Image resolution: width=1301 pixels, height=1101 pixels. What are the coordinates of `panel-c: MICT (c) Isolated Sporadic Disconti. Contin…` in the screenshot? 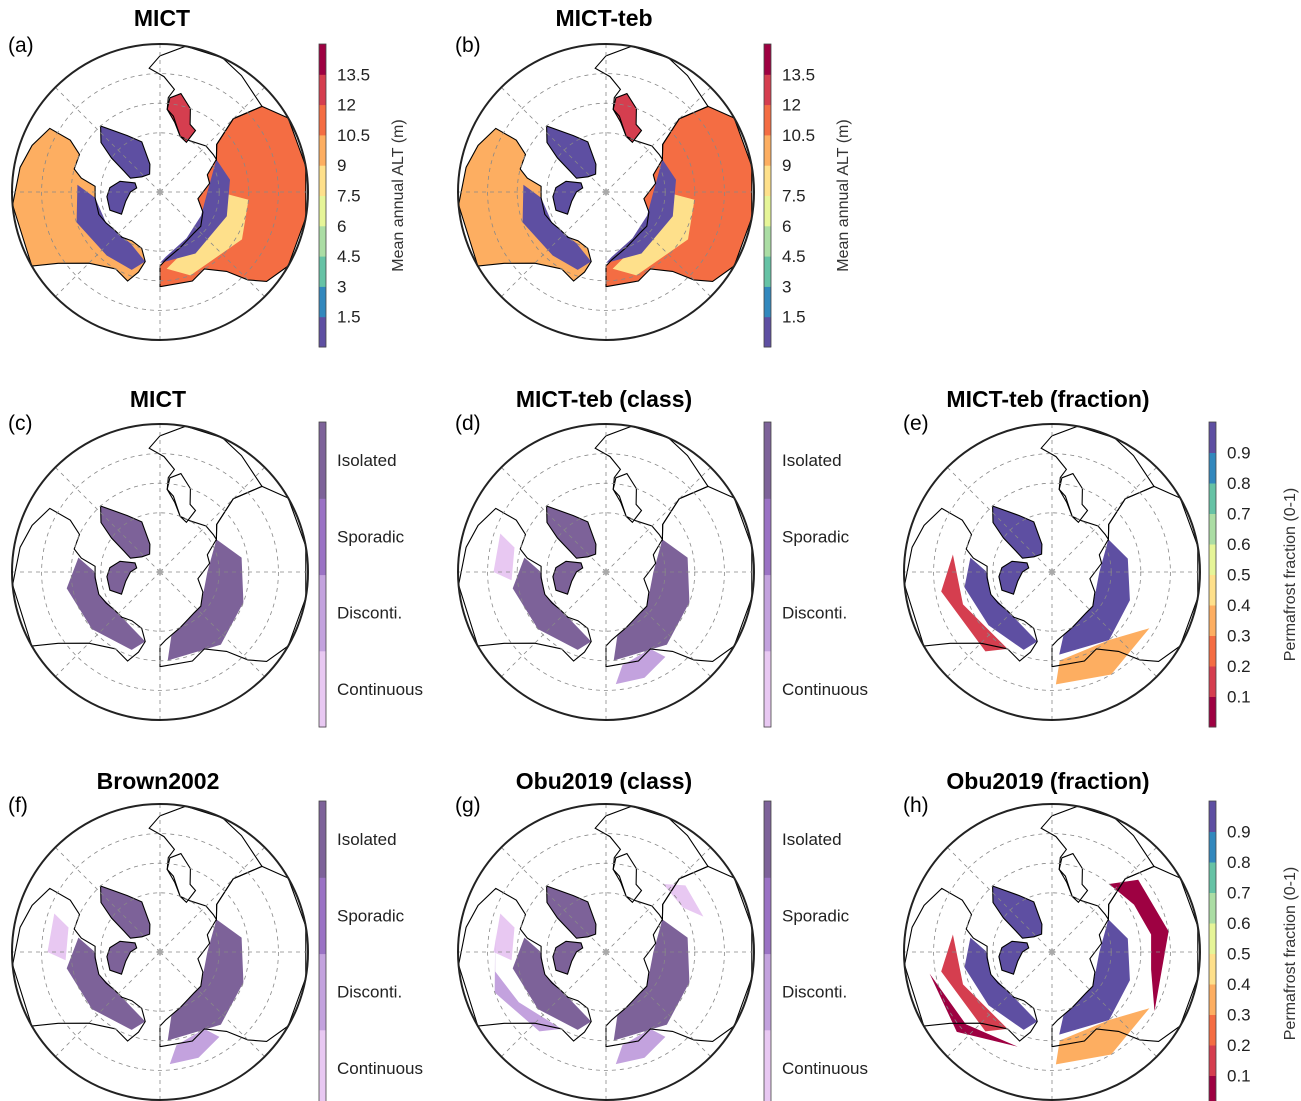 It's located at (215, 557).